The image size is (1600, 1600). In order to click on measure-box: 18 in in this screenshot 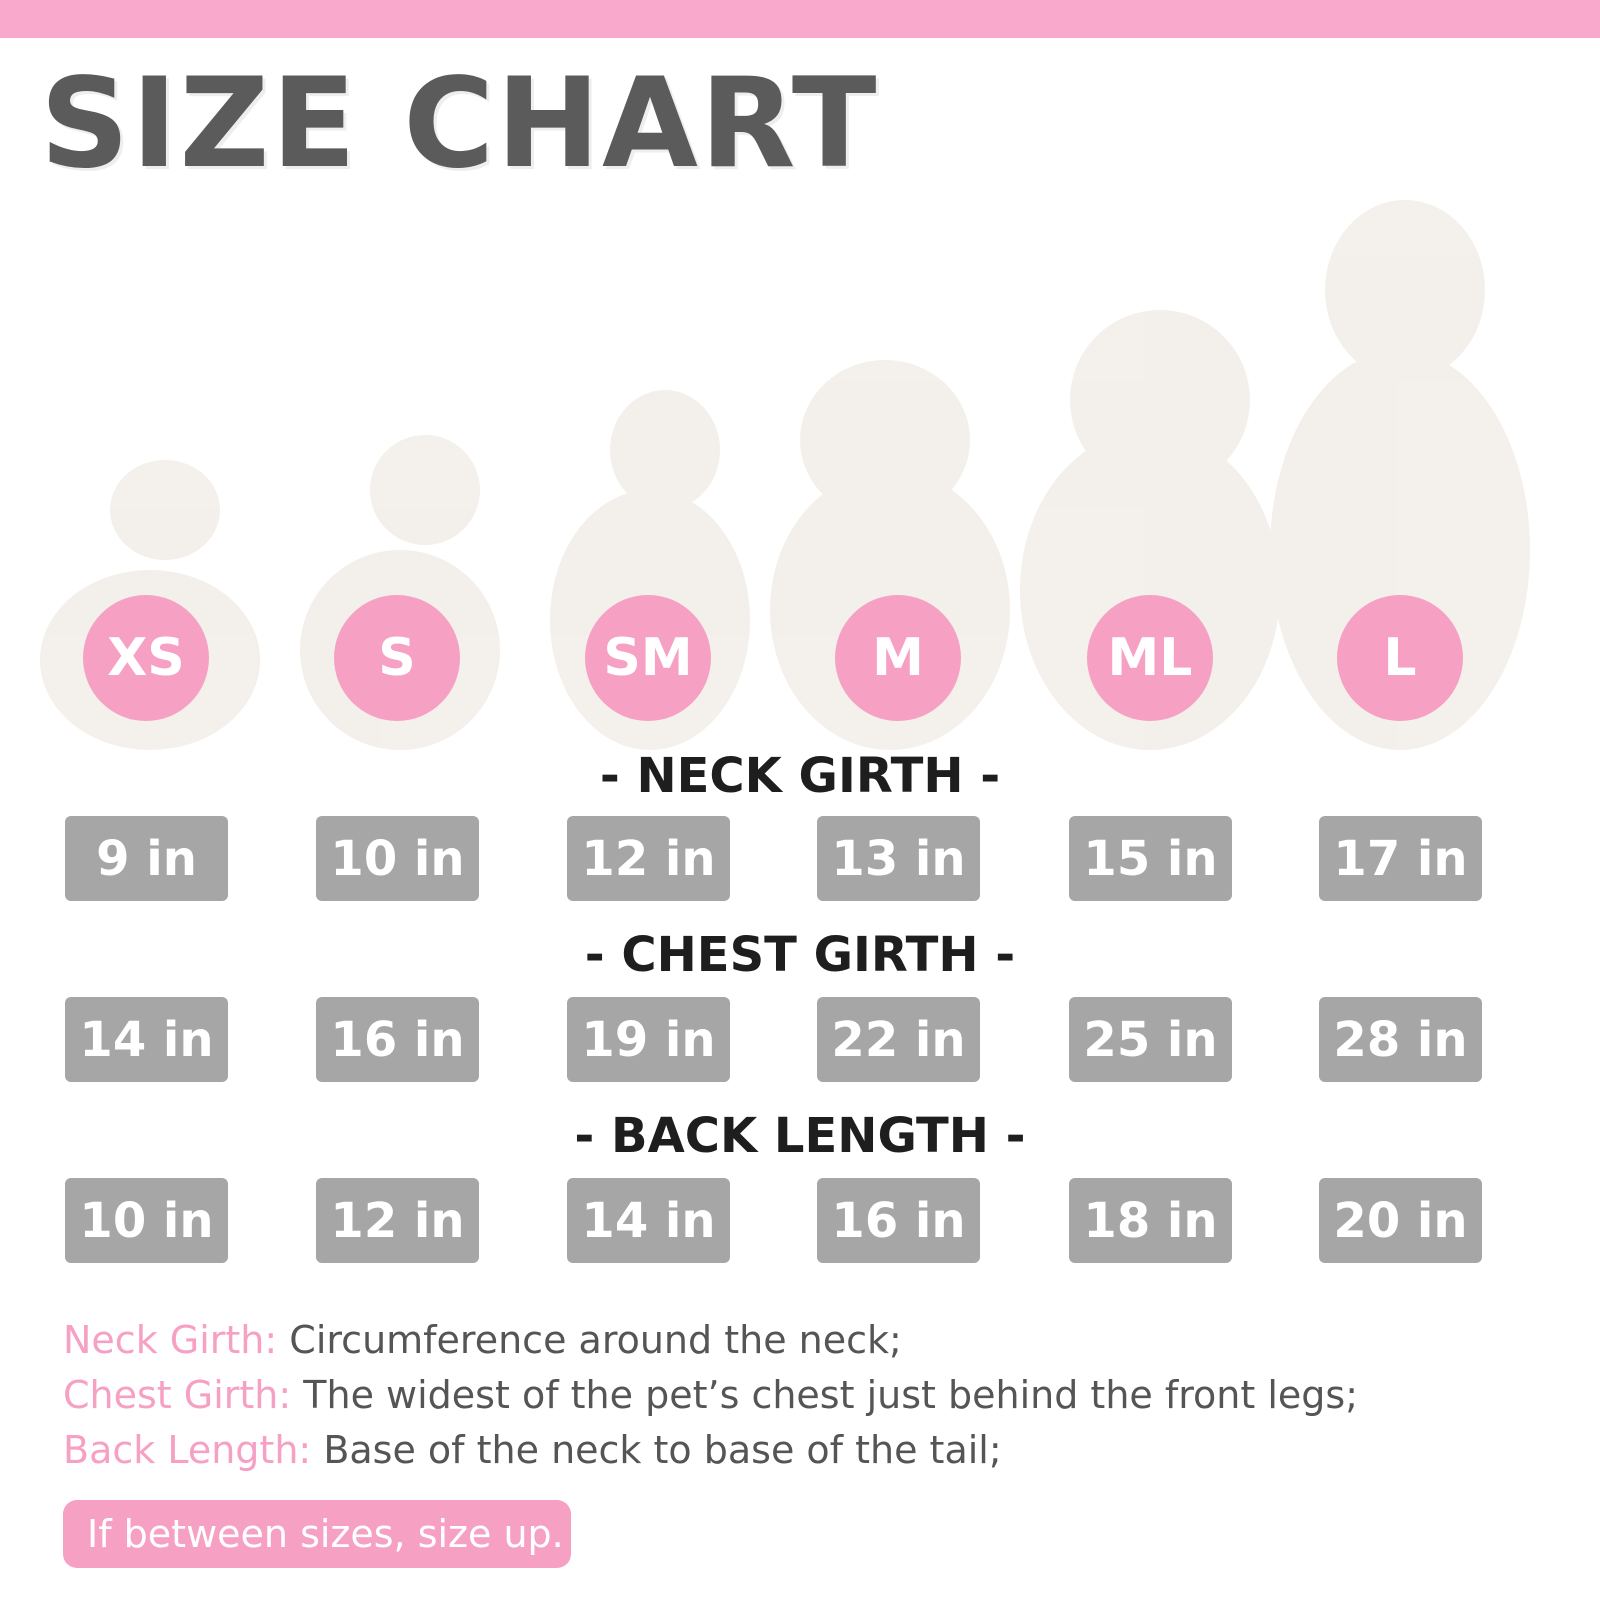, I will do `click(1150, 1220)`.